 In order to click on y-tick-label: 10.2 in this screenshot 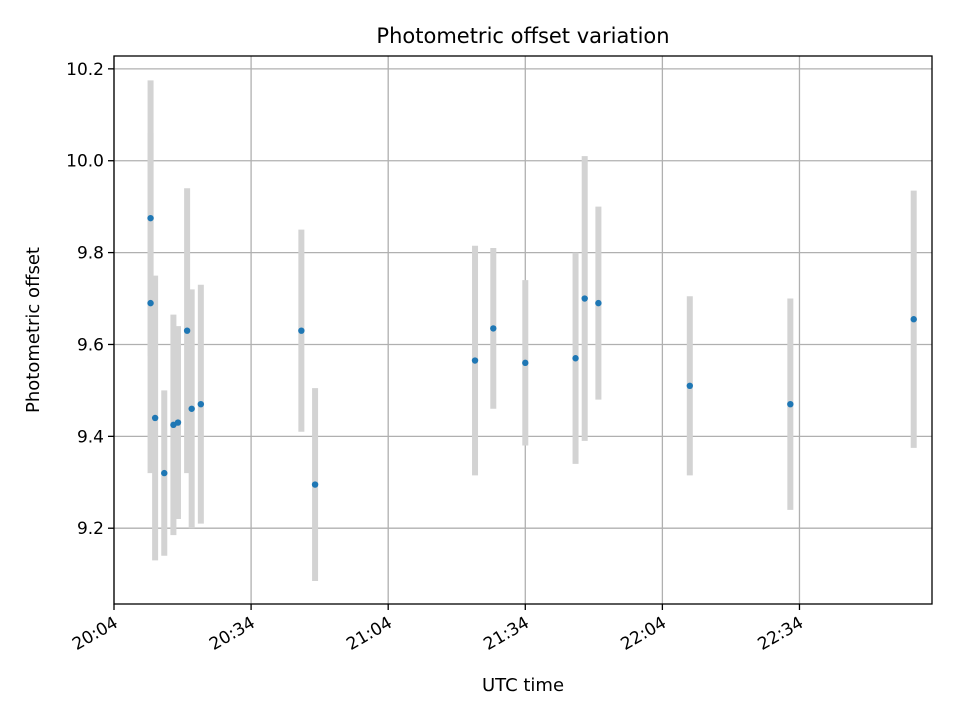, I will do `click(85, 70)`.